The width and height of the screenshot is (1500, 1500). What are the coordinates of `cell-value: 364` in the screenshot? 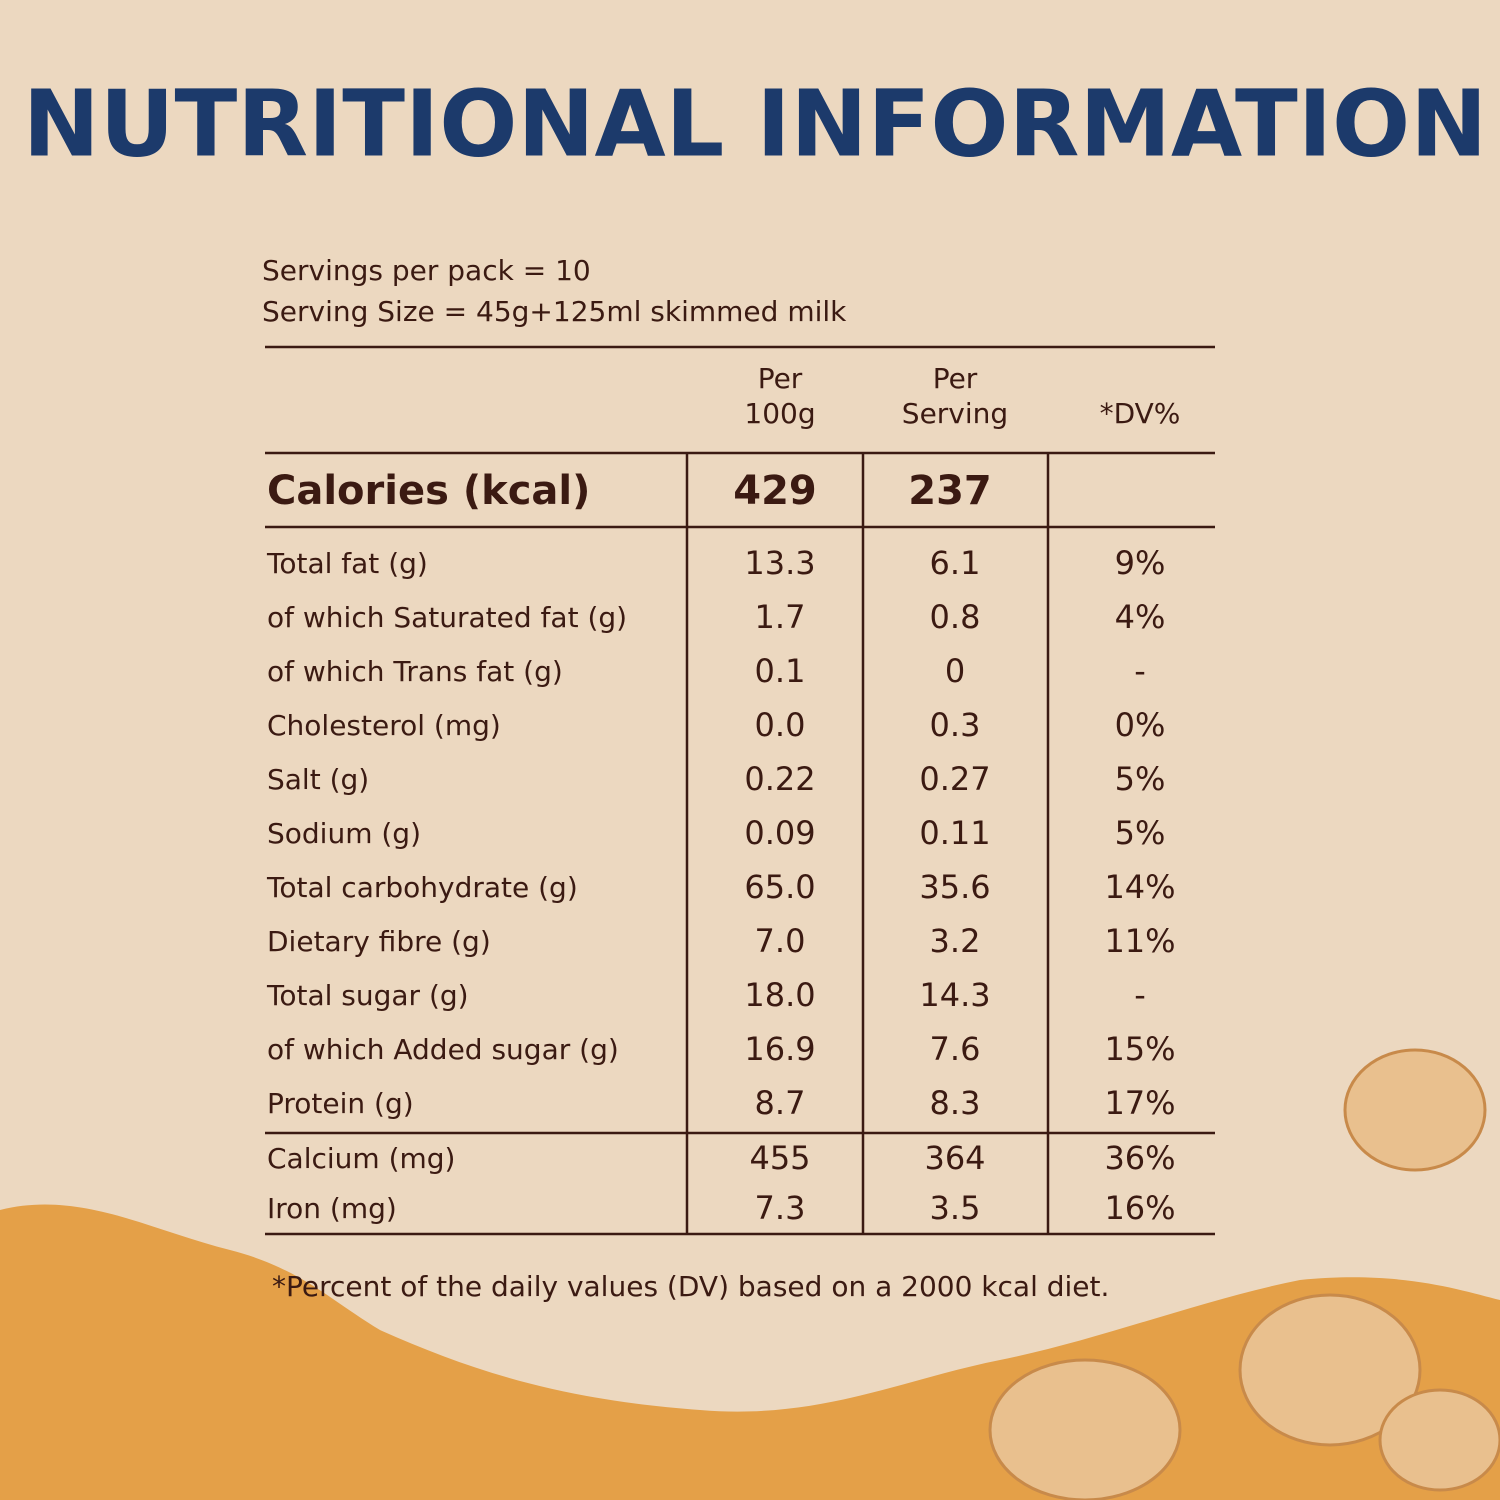 It's located at (954, 1158).